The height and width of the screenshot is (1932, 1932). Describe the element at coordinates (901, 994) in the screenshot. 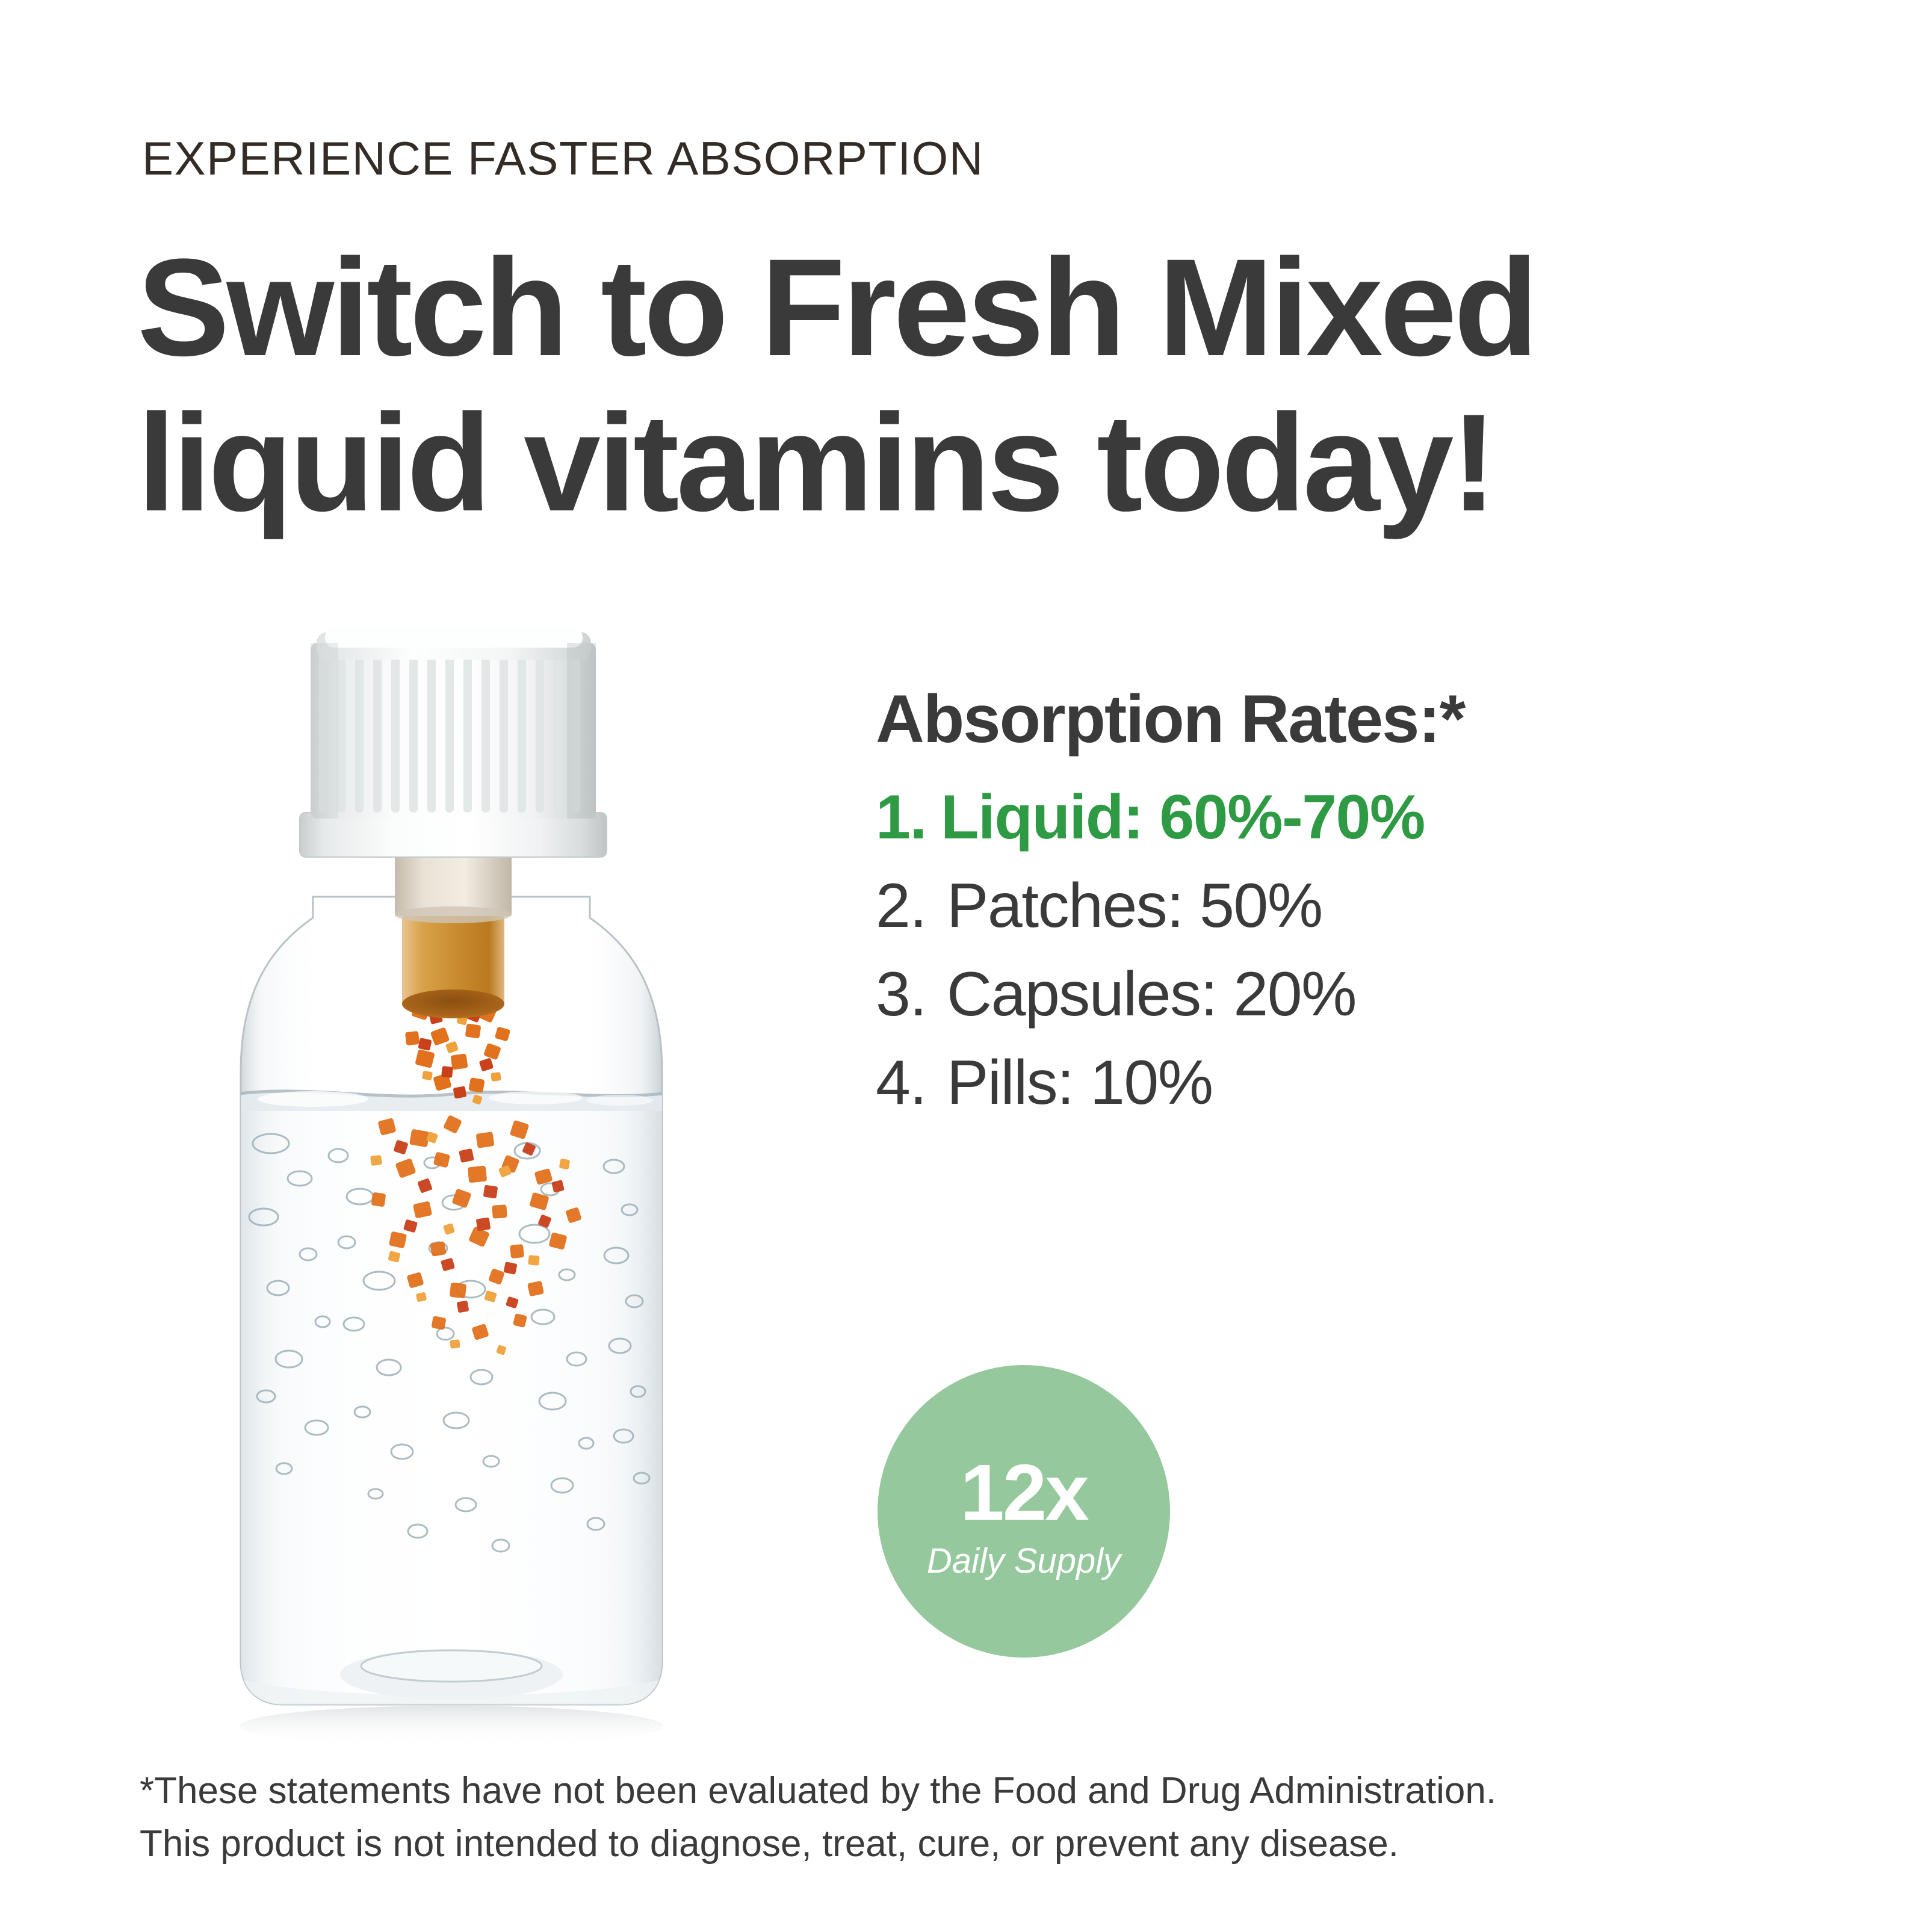

I see `rate-number-3: 3.` at that location.